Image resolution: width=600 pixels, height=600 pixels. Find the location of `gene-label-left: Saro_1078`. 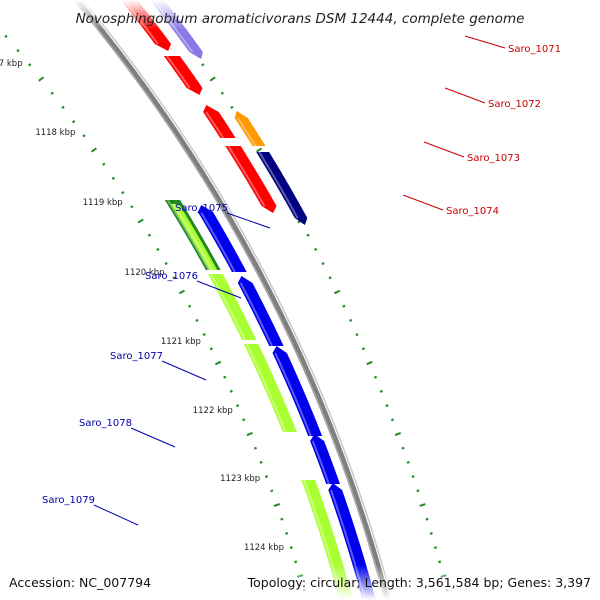

gene-label-left: Saro_1078 is located at coordinates (105, 423).